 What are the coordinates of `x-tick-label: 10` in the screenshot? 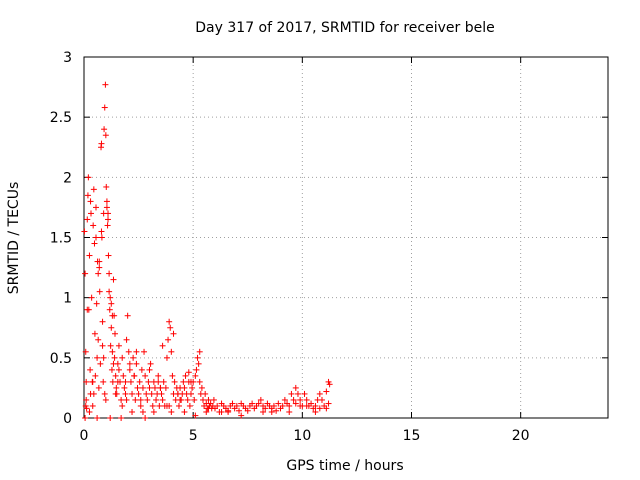 It's located at (302, 436).